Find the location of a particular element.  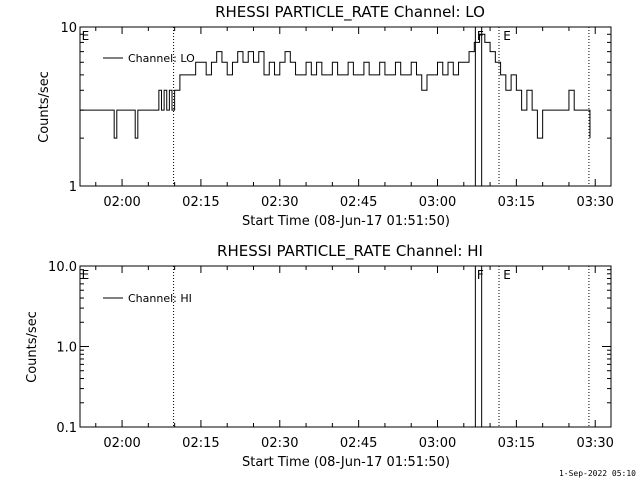

chart-title: RHESSI PARTICLE_RATE Channel: HI is located at coordinates (350, 251).